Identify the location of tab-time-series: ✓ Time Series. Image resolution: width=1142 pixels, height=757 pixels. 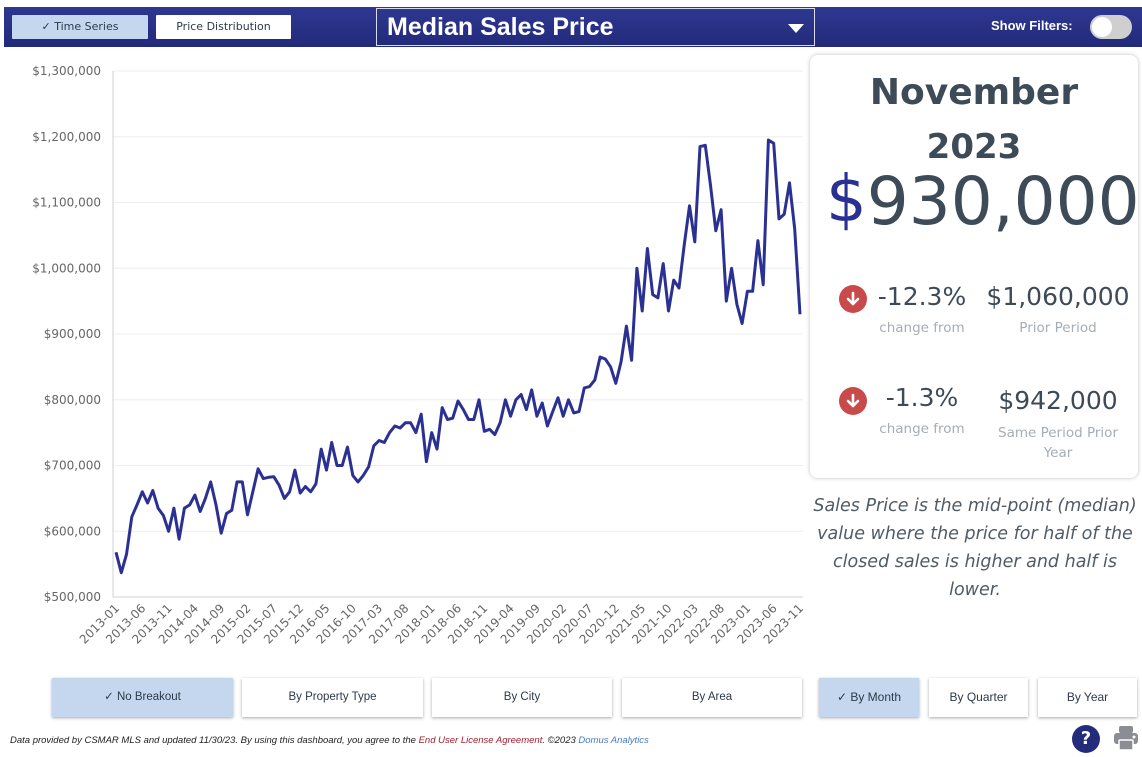
(80, 27).